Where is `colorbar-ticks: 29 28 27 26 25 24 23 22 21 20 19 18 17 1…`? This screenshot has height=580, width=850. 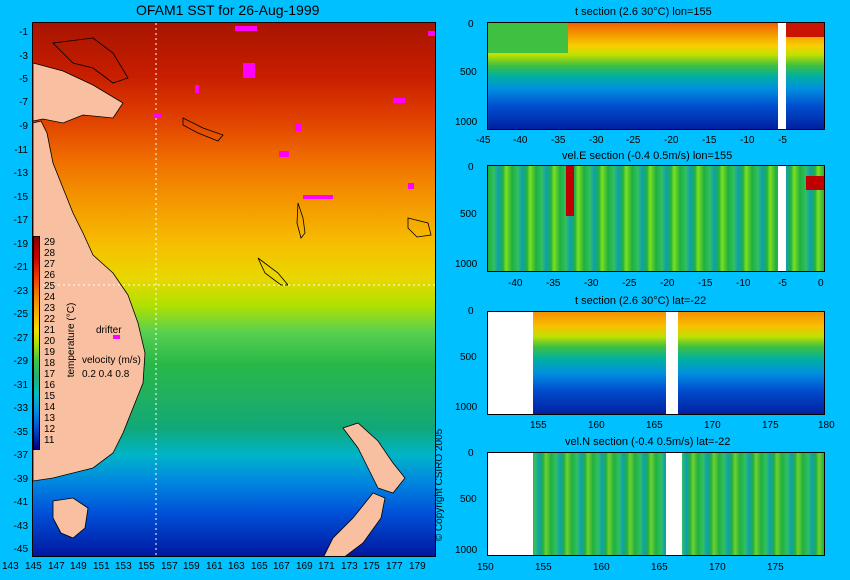 colorbar-ticks: 29 28 27 26 25 24 23 22 21 20 19 18 17 1… is located at coordinates (50, 341).